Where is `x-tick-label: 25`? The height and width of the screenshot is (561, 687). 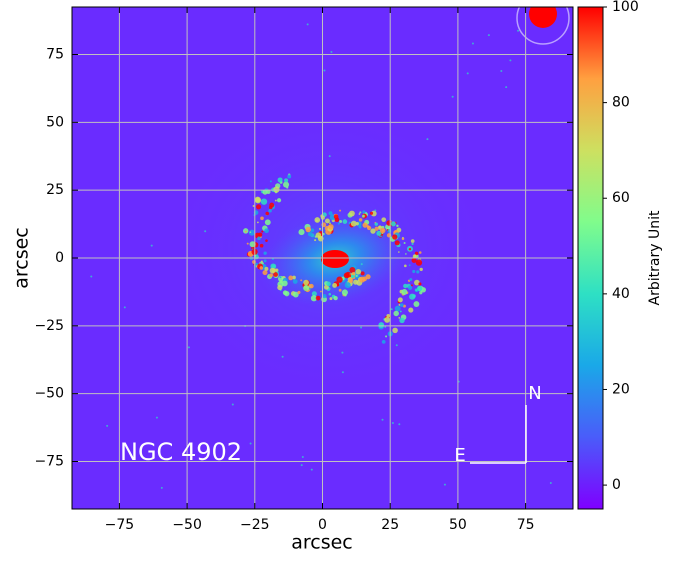
x-tick-label: 25 is located at coordinates (390, 525).